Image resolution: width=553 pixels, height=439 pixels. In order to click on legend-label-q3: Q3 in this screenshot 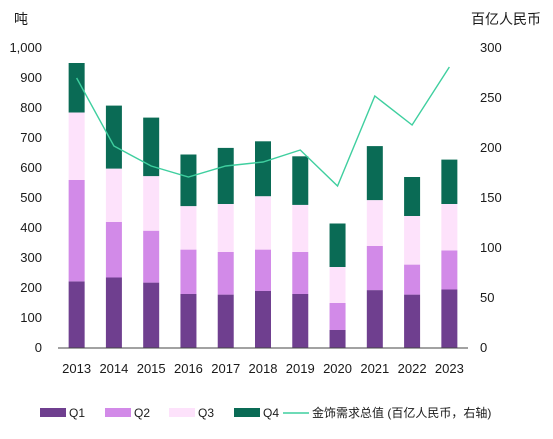, I will do `click(206, 413)`.